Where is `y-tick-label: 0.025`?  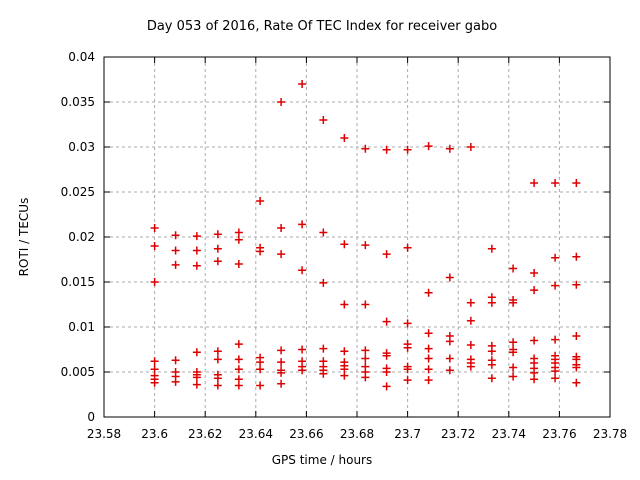 y-tick-label: 0.025 is located at coordinates (78, 192).